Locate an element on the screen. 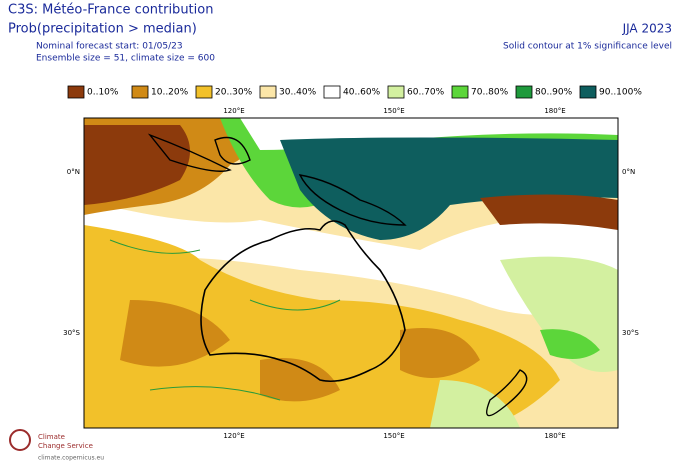 This screenshot has width=680, height=468. field-teal is located at coordinates (449, 188).